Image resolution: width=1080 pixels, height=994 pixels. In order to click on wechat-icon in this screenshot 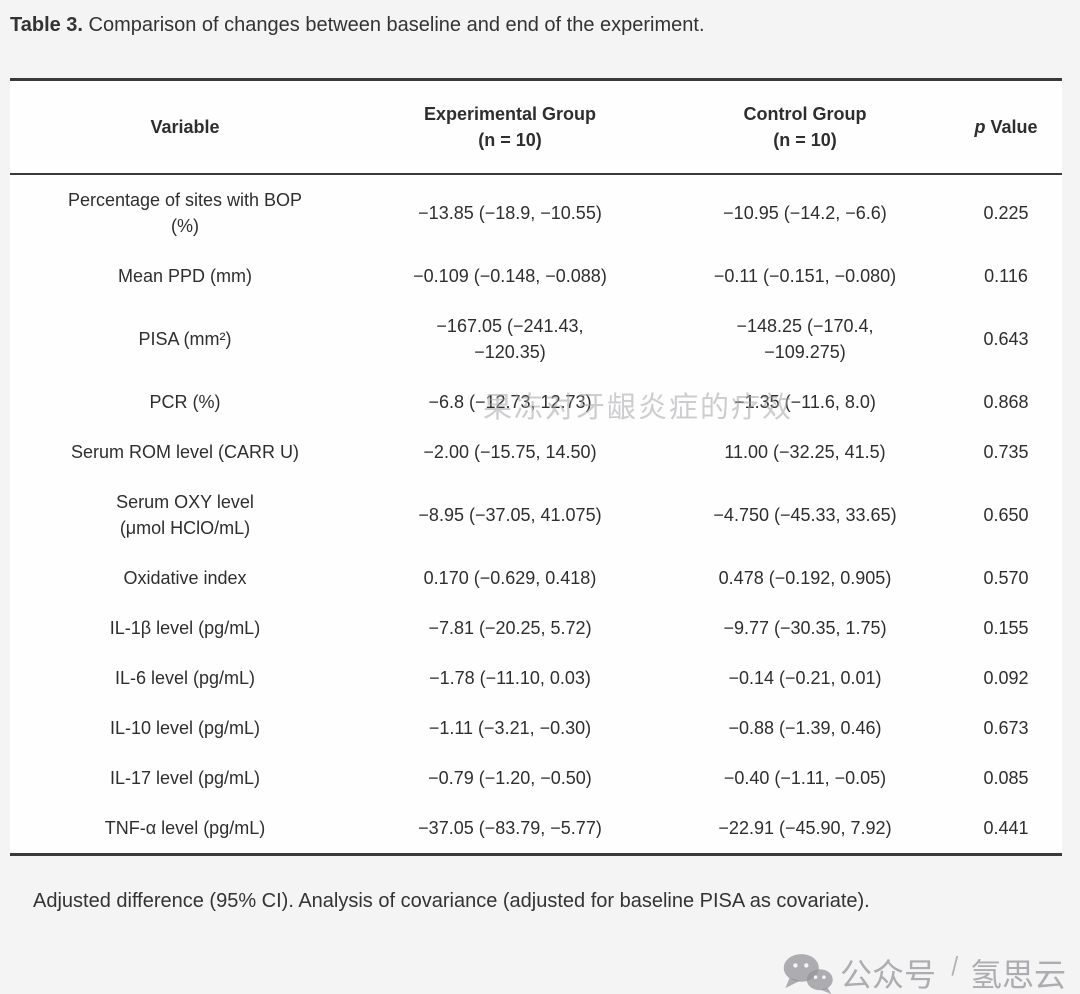, I will do `click(808, 973)`.